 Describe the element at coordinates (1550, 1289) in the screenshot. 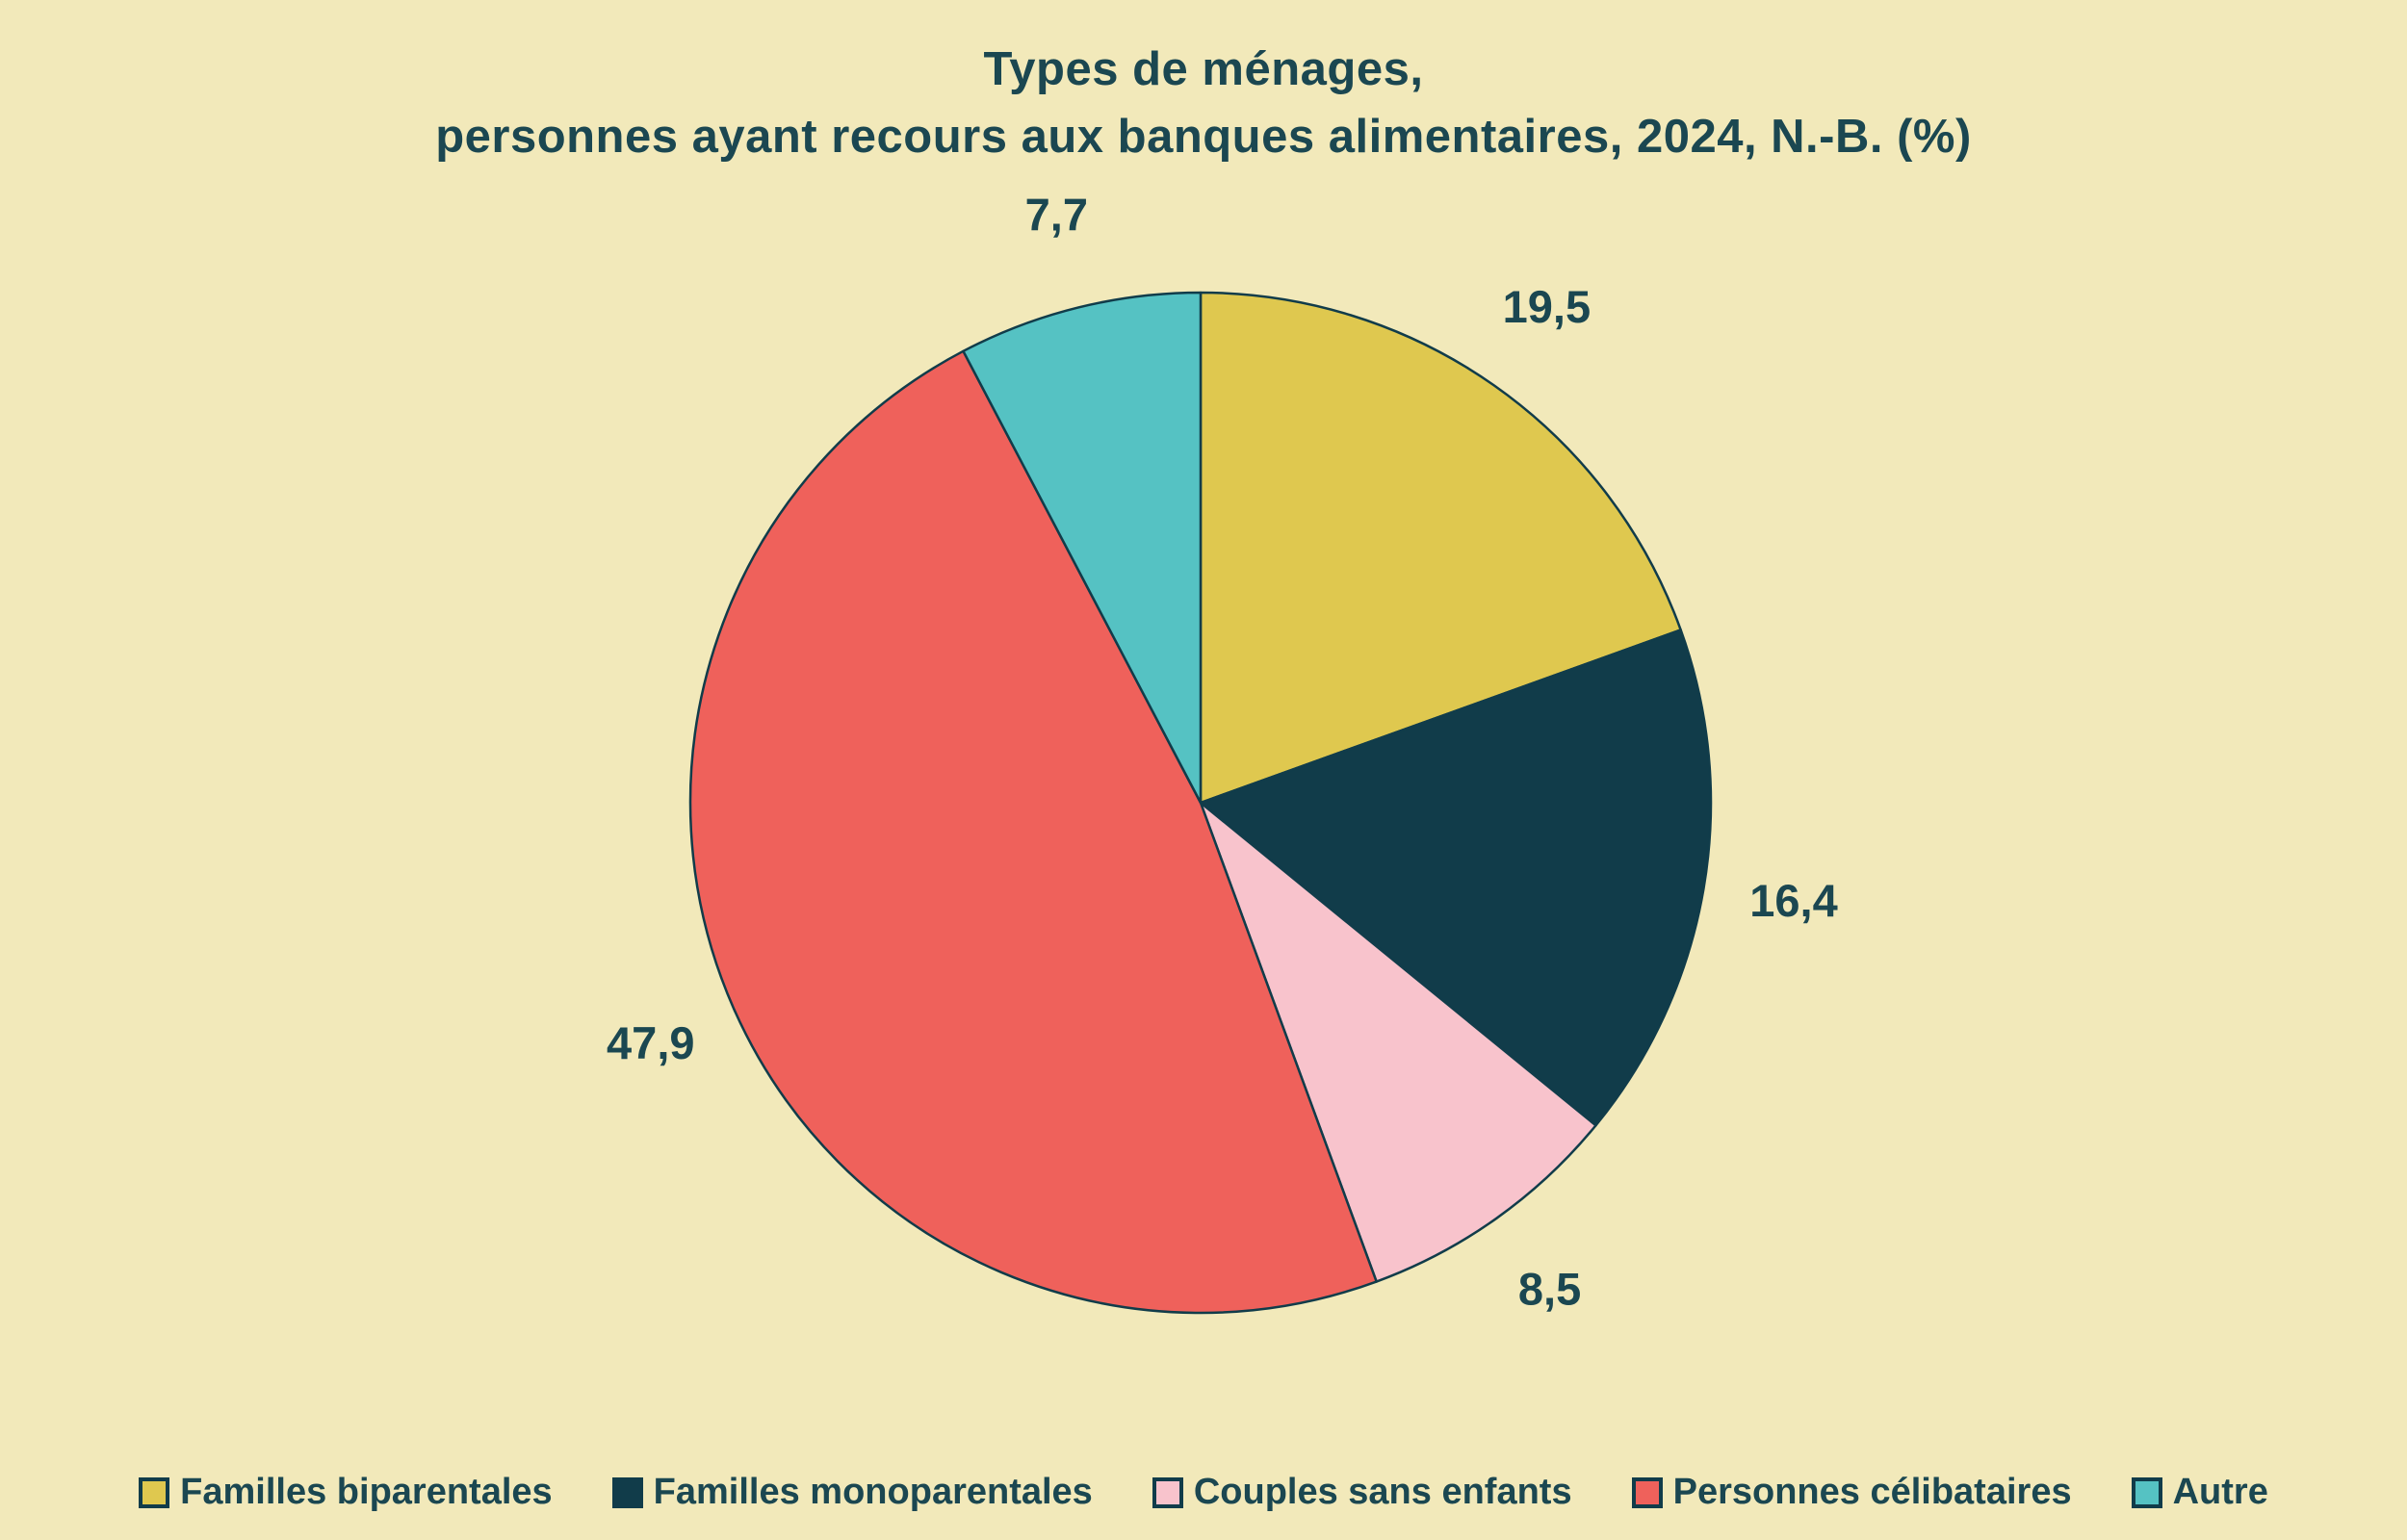

I see `slice-value-label-couples-sans-enfants: 8,5` at that location.